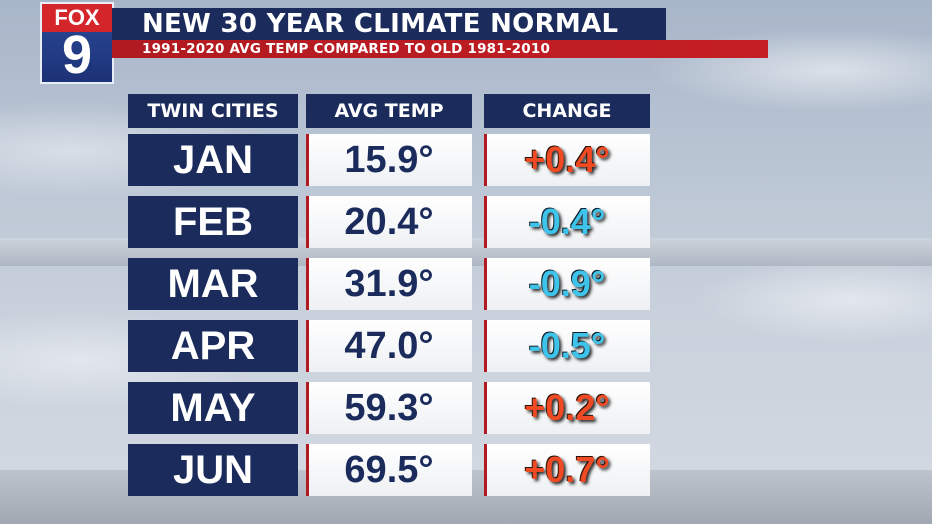 The width and height of the screenshot is (932, 524). What do you see at coordinates (389, 284) in the screenshot?
I see `avg-temp-cell: 31.9°` at bounding box center [389, 284].